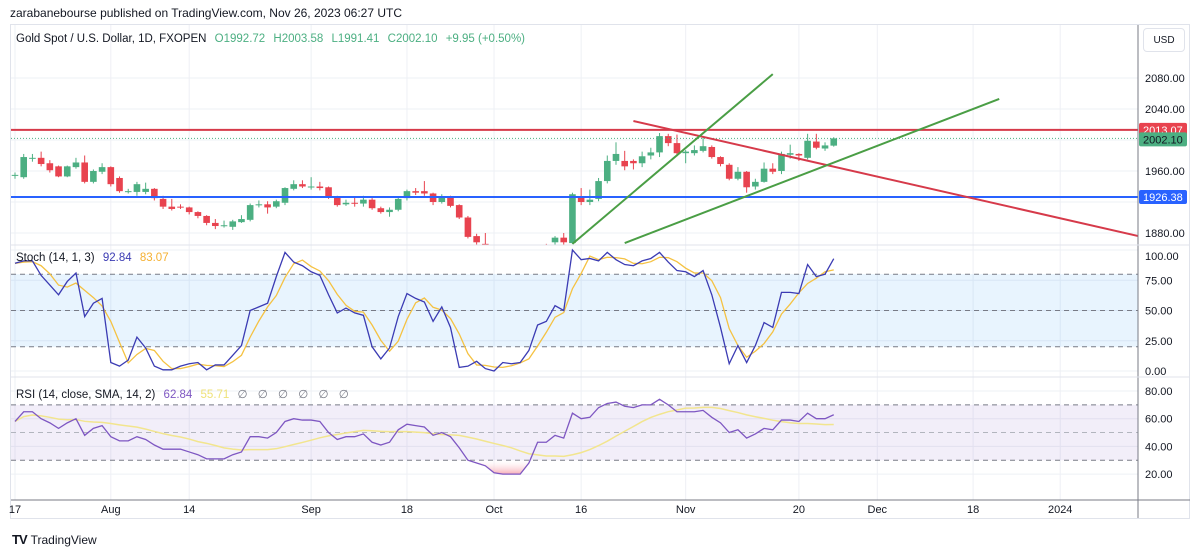  I want to click on time-axis-label: 20, so click(799, 510).